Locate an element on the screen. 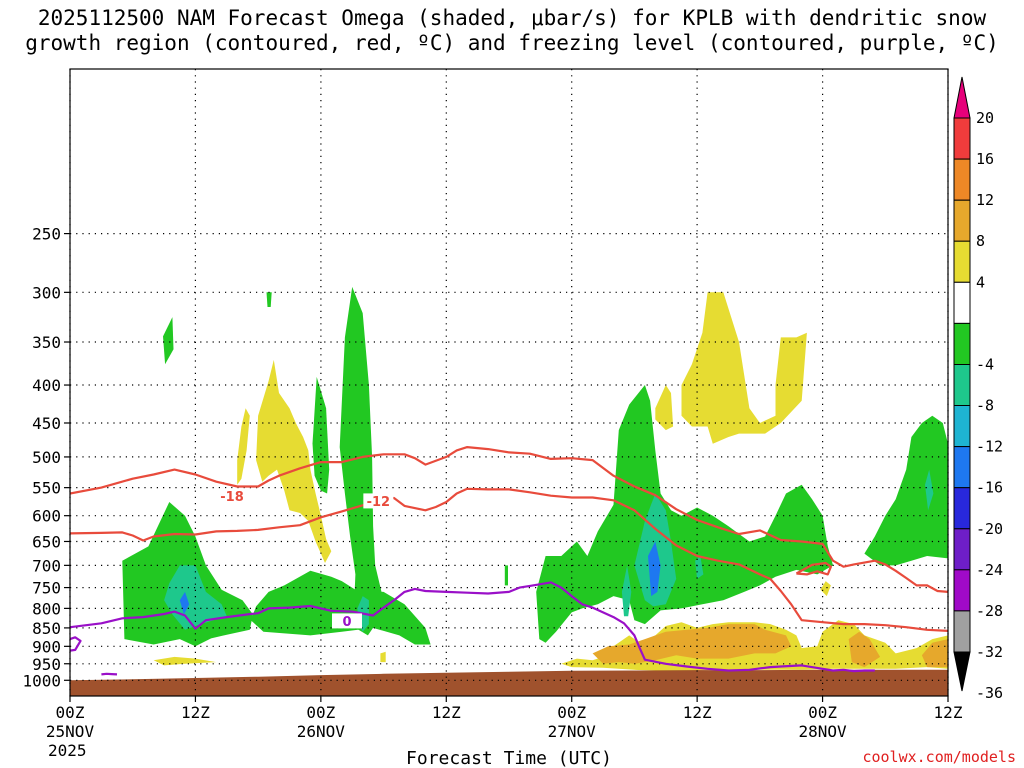 Image resolution: width=1024 pixels, height=768 pixels. colorbar-label--4: -4 is located at coordinates (985, 365).